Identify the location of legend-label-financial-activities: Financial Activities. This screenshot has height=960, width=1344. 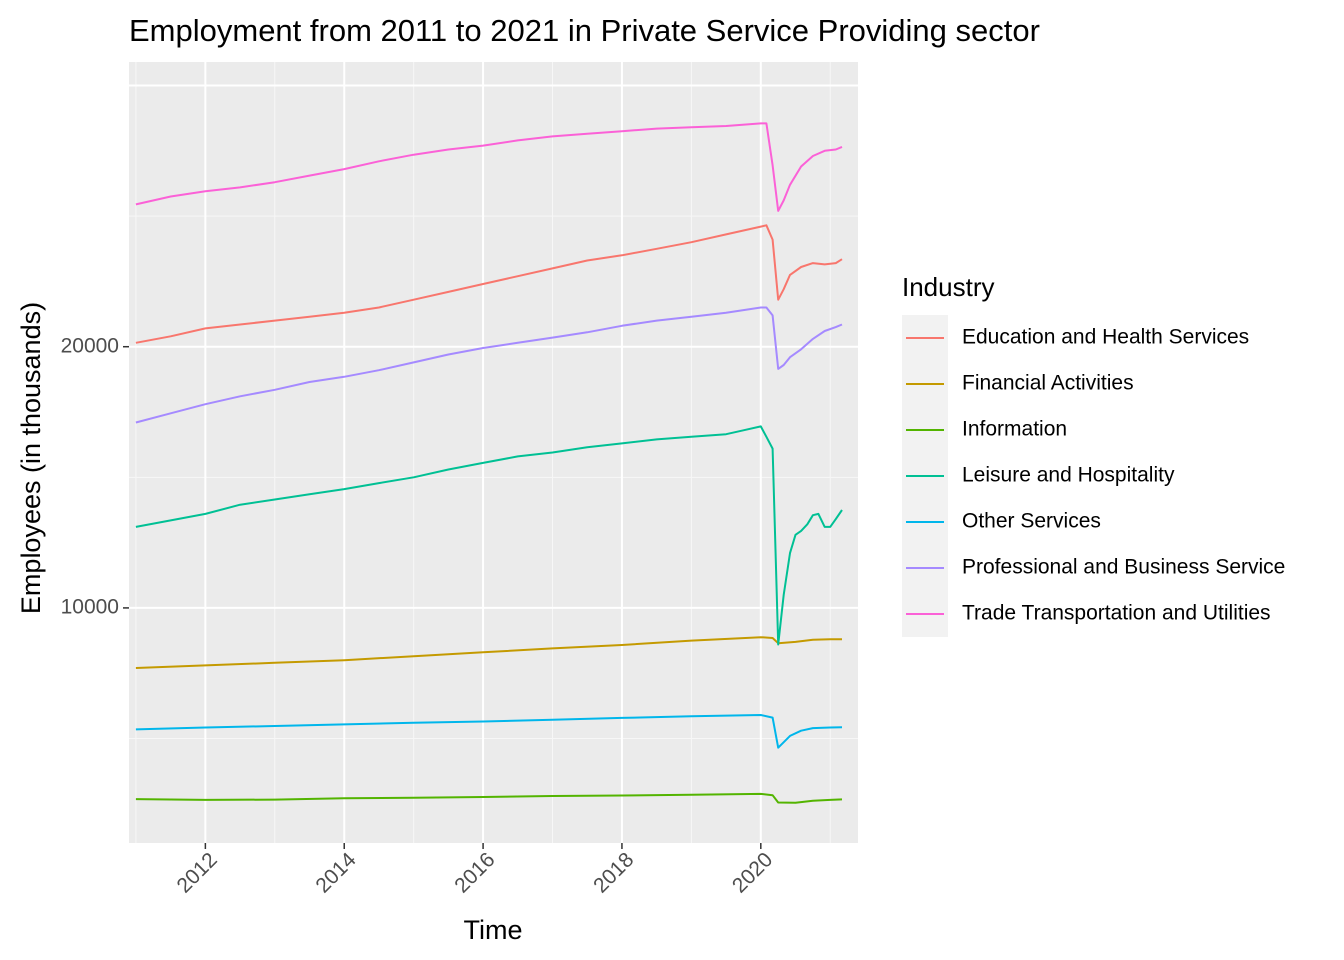
(1048, 383).